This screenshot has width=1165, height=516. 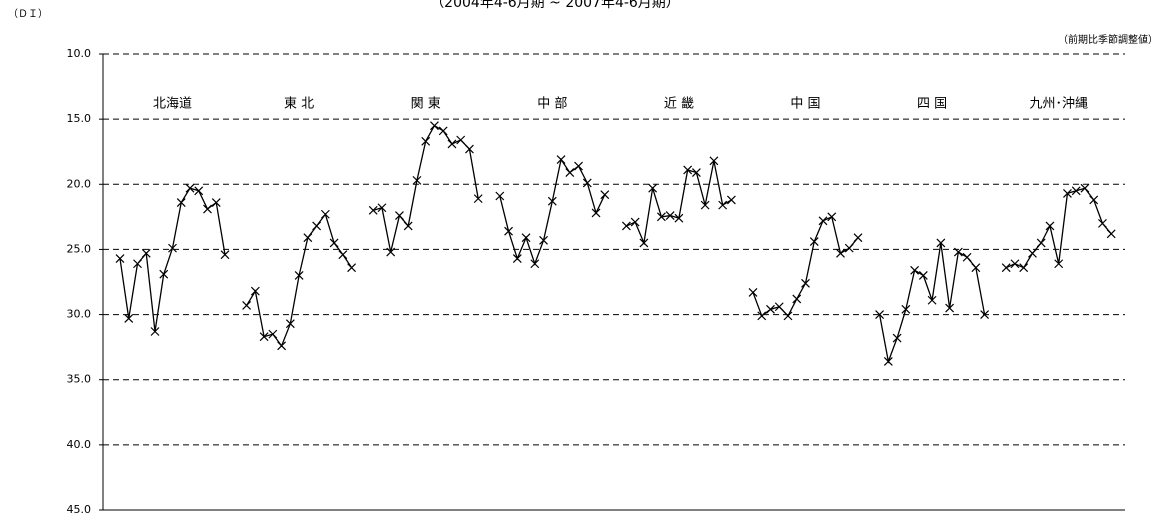 What do you see at coordinates (79, 314) in the screenshot?
I see `y-tick-label: 30.0` at bounding box center [79, 314].